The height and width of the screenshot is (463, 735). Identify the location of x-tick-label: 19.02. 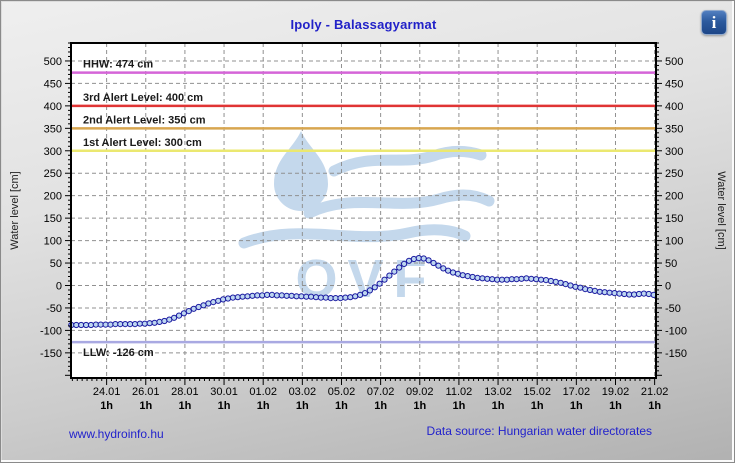
(616, 392).